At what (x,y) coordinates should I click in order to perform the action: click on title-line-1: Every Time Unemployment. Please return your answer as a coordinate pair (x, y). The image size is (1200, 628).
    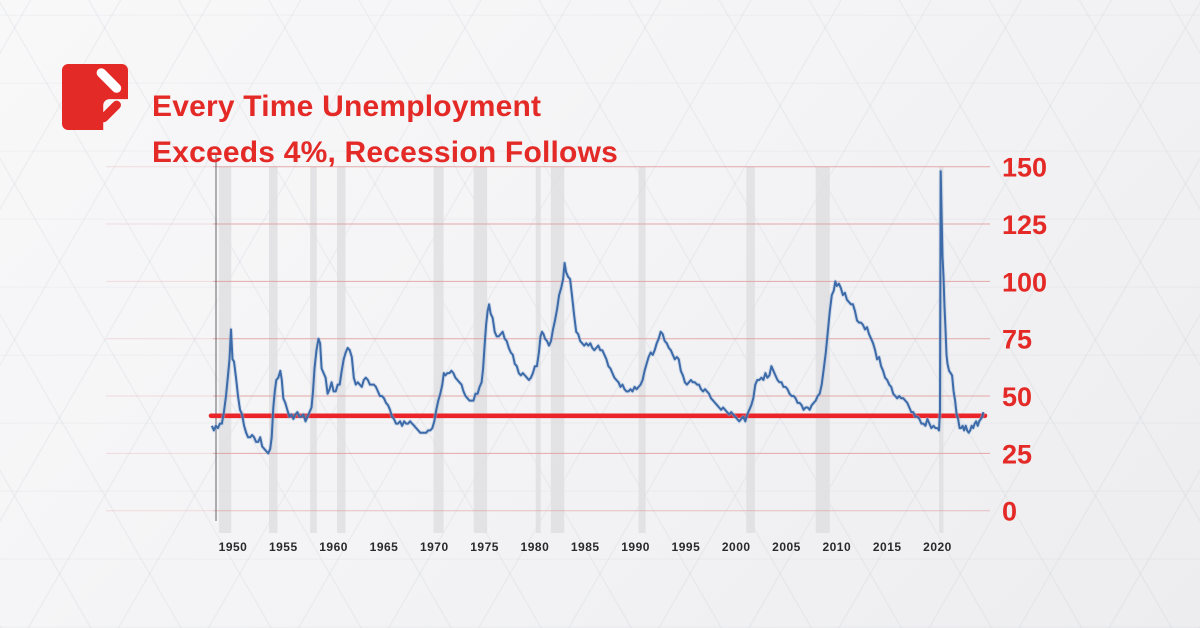
    Looking at the image, I should click on (347, 107).